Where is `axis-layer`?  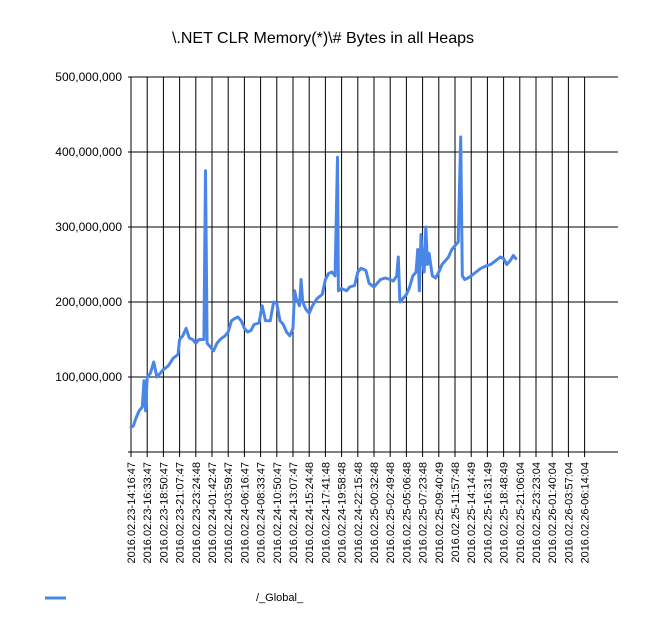 axis-layer is located at coordinates (373, 454).